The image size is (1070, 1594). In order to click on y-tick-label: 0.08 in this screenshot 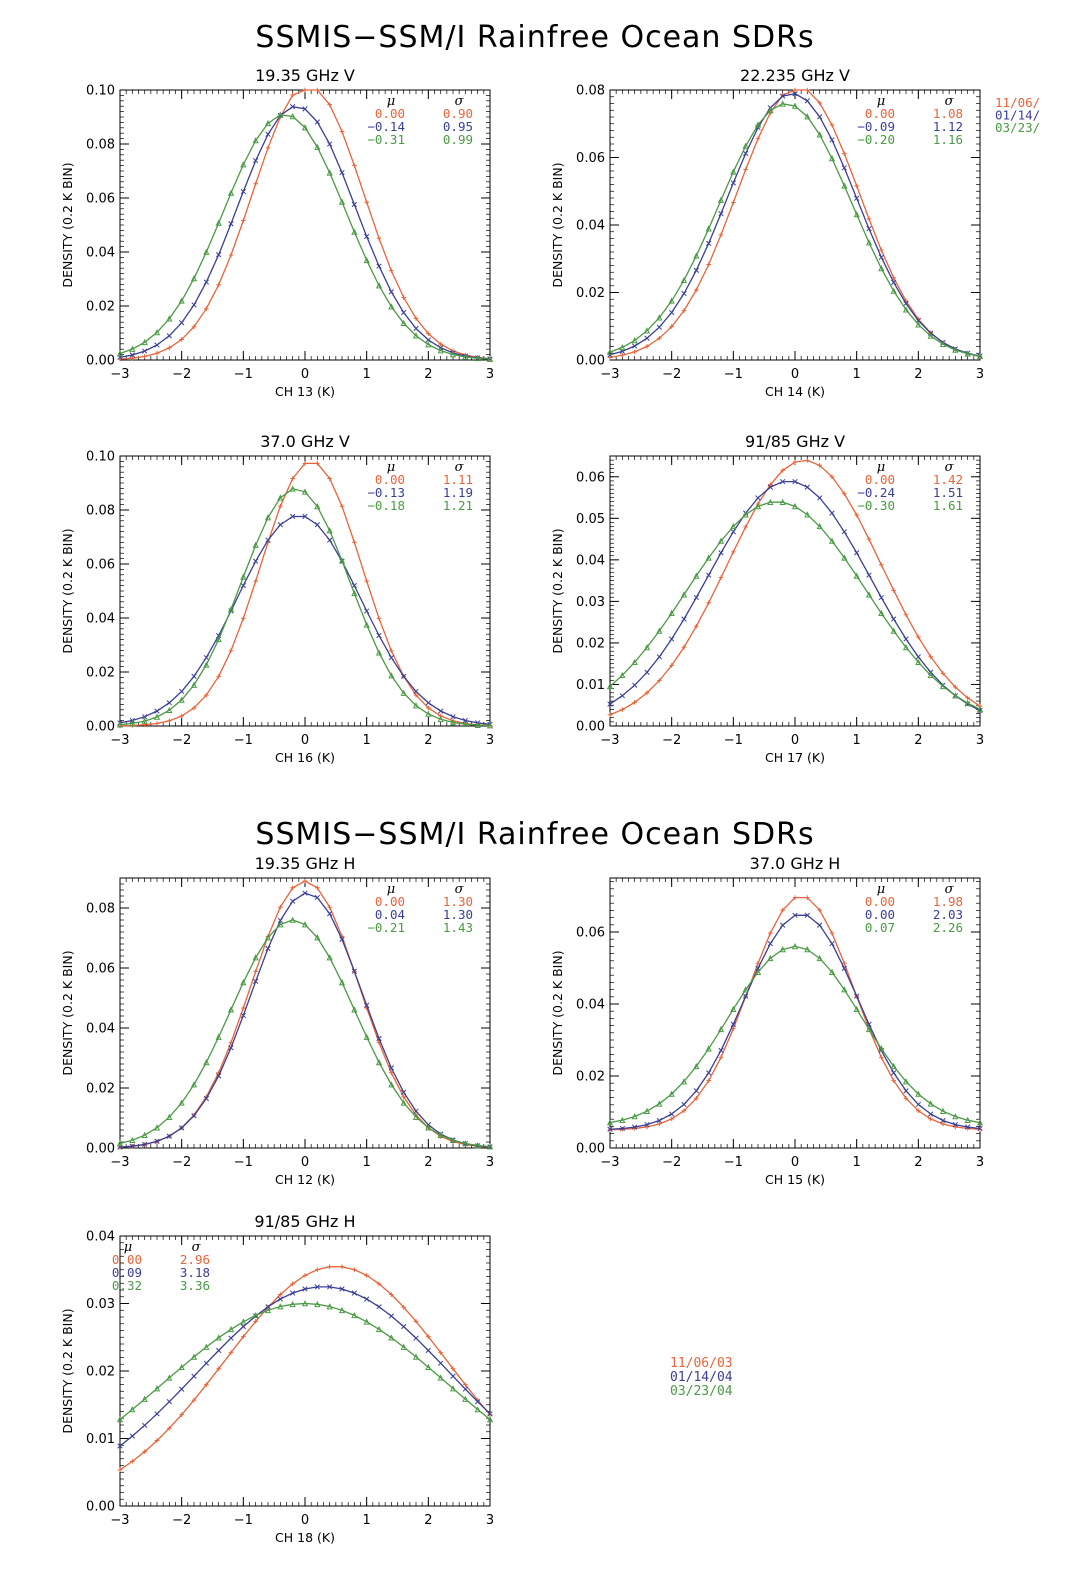, I will do `click(100, 511)`.